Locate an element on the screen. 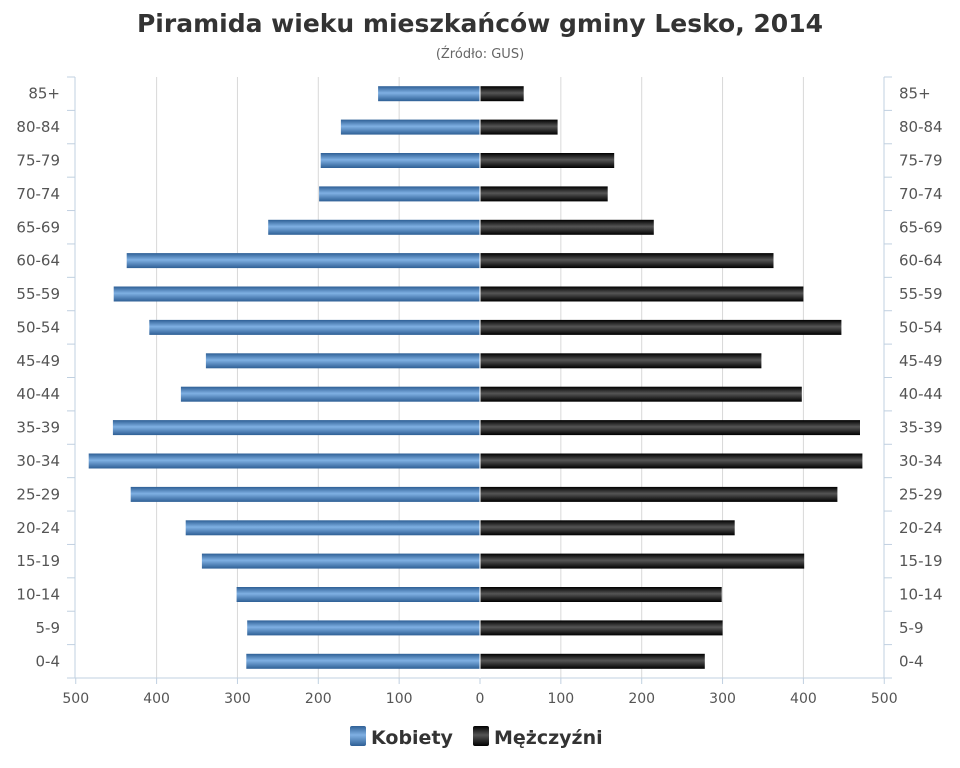 This screenshot has width=960, height=768. category-label-right: 25-29 is located at coordinates (921, 494).